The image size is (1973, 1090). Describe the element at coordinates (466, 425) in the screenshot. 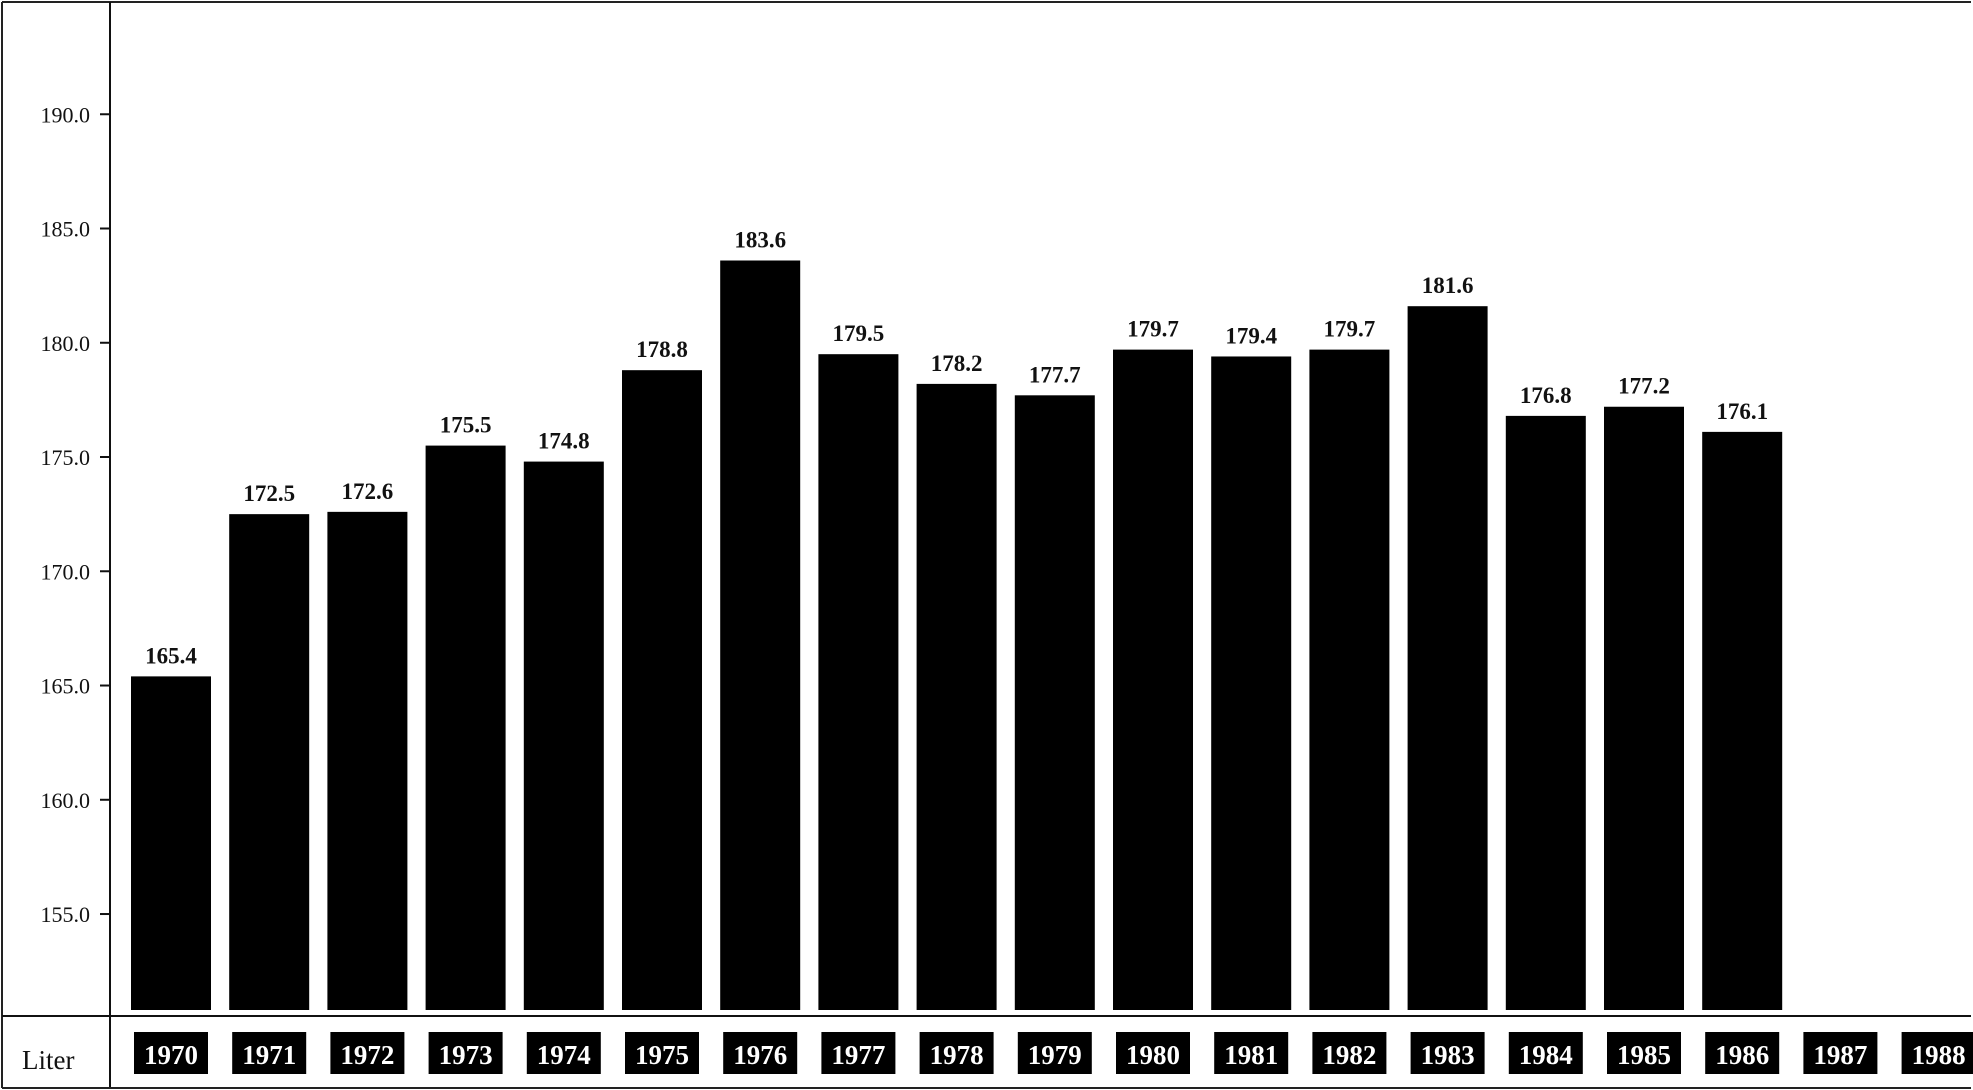

I see `bar-value-label: 175.5` at that location.